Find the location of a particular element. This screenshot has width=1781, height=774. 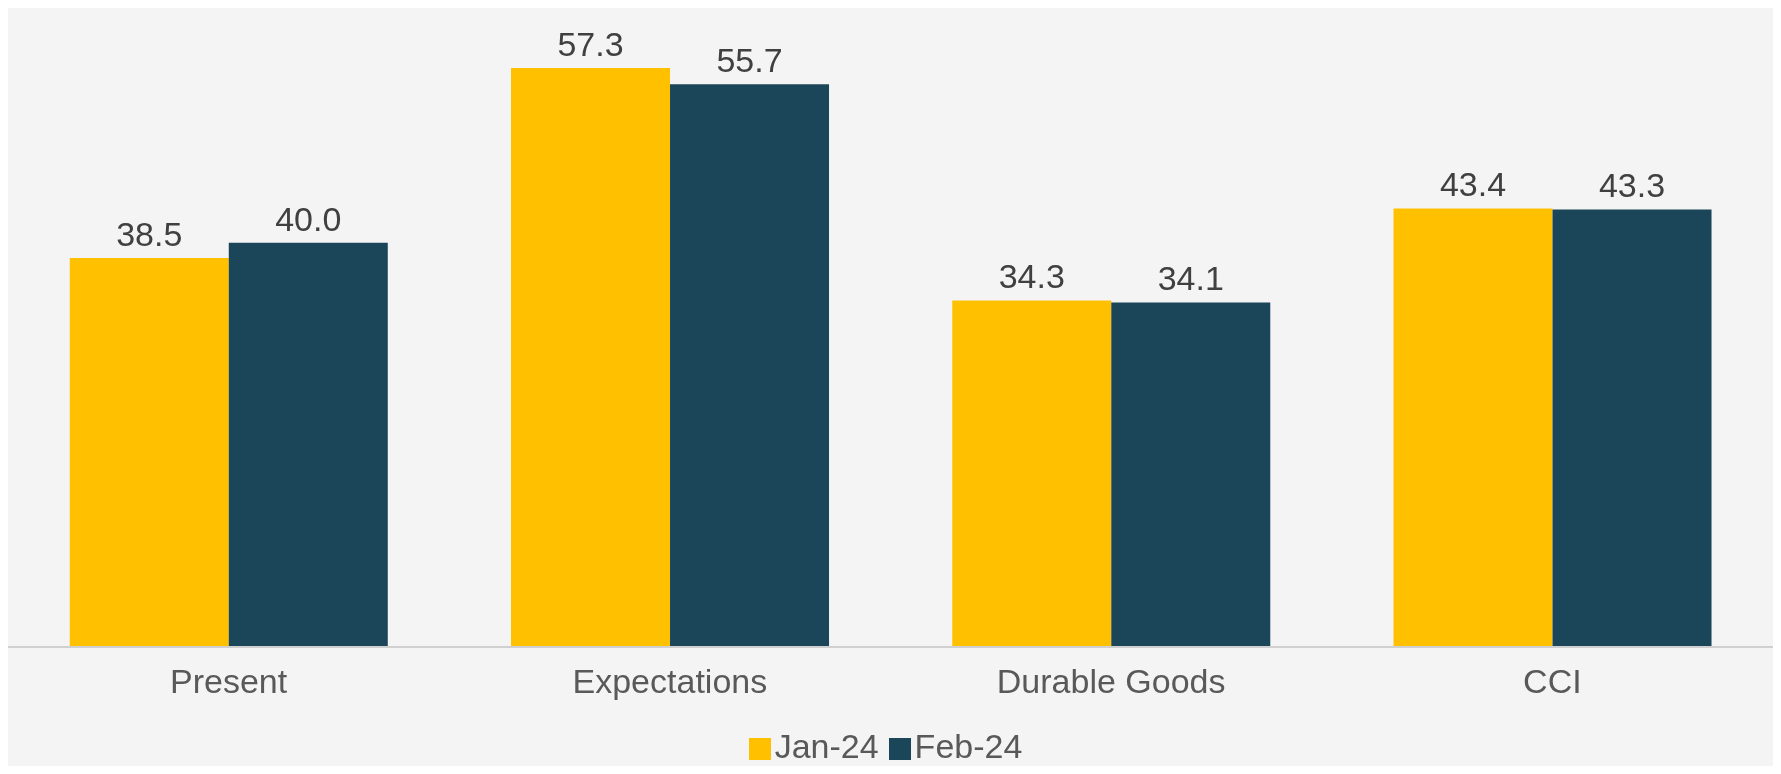

x-tick-label: Present is located at coordinates (229, 681).